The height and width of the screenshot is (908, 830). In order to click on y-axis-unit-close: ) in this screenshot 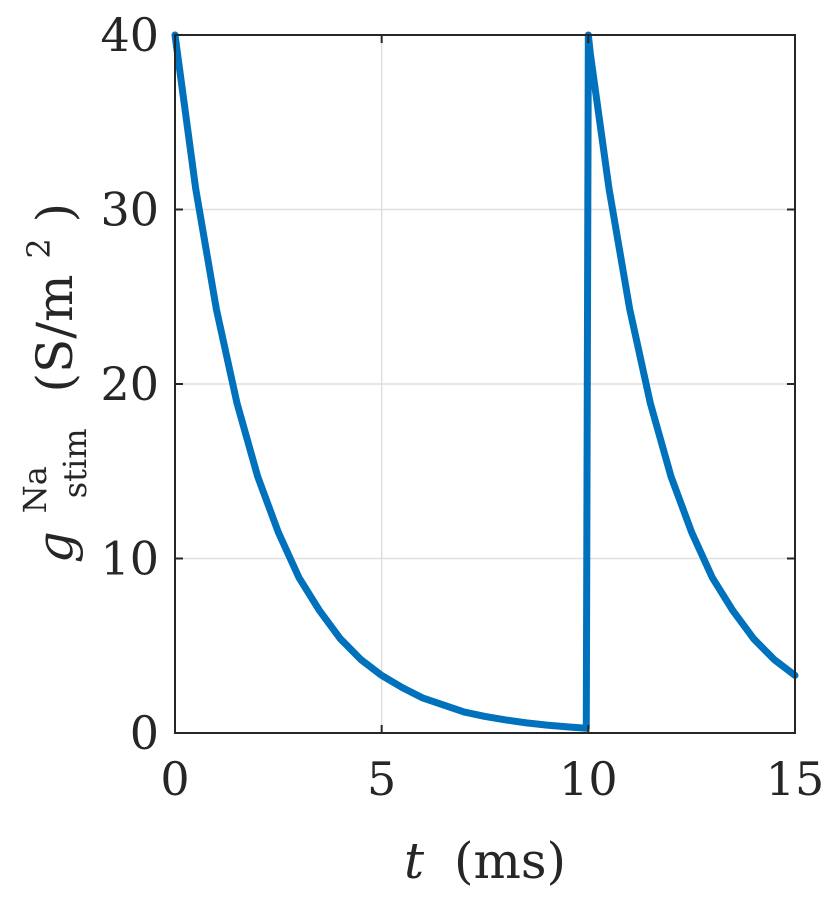, I will do `click(55, 213)`.